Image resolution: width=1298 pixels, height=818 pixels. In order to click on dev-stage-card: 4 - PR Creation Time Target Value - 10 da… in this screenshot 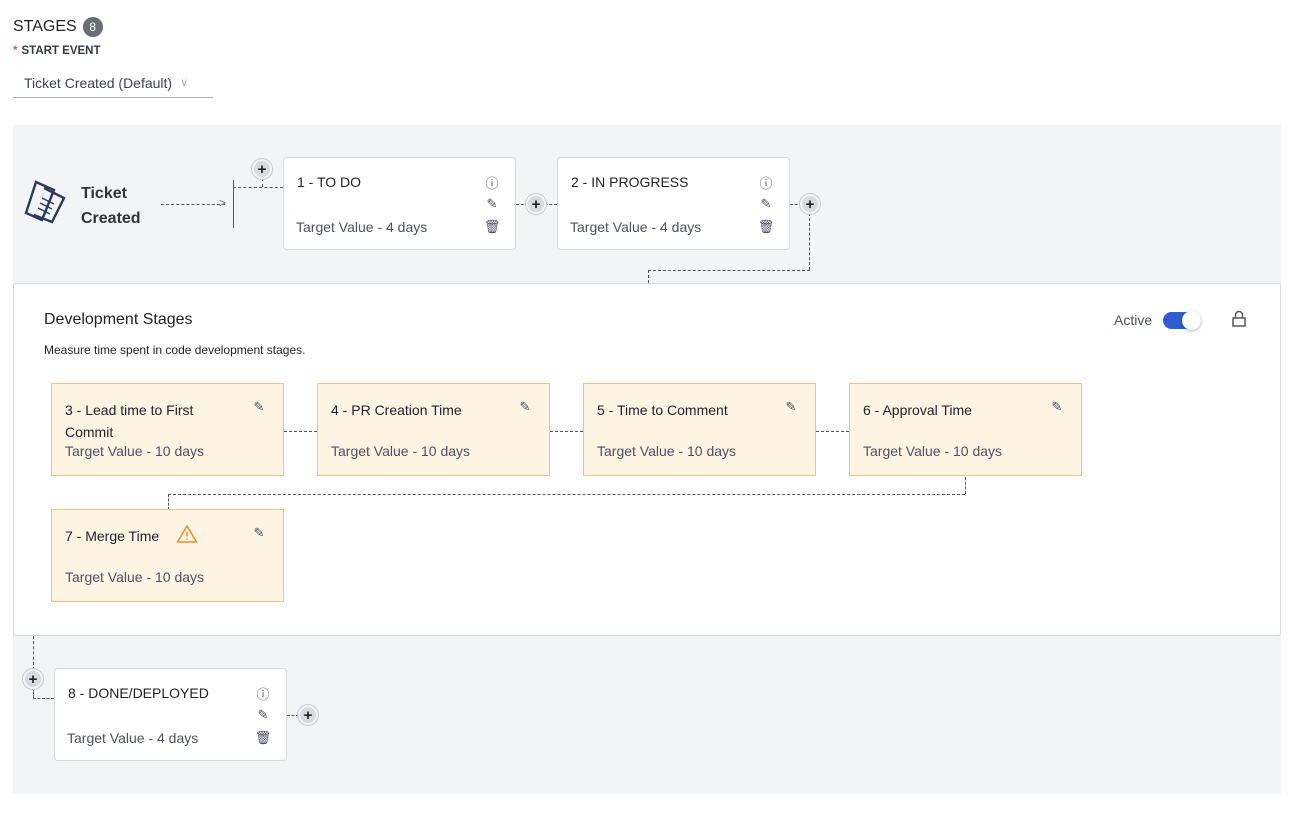, I will do `click(433, 429)`.